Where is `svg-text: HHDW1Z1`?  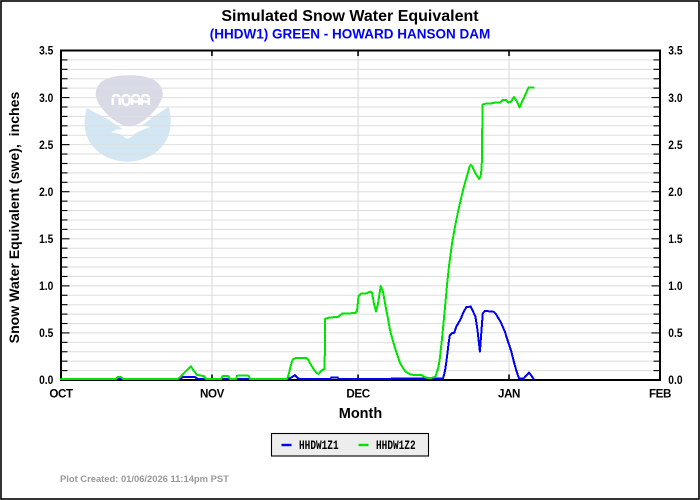 svg-text: HHDW1Z1 is located at coordinates (319, 446).